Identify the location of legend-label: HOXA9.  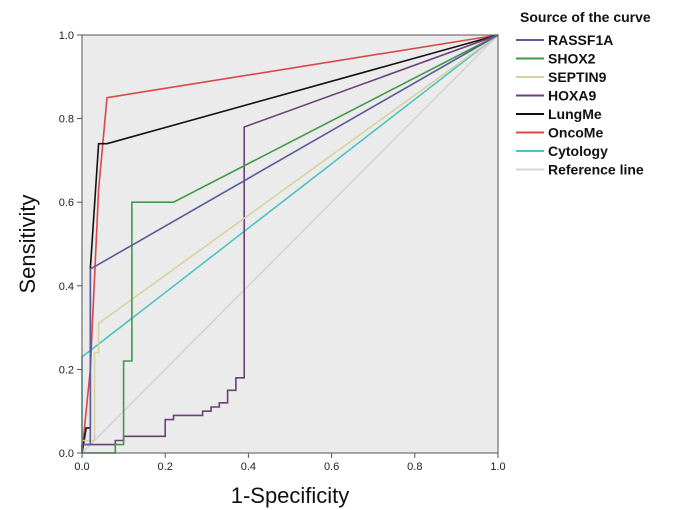
(572, 96).